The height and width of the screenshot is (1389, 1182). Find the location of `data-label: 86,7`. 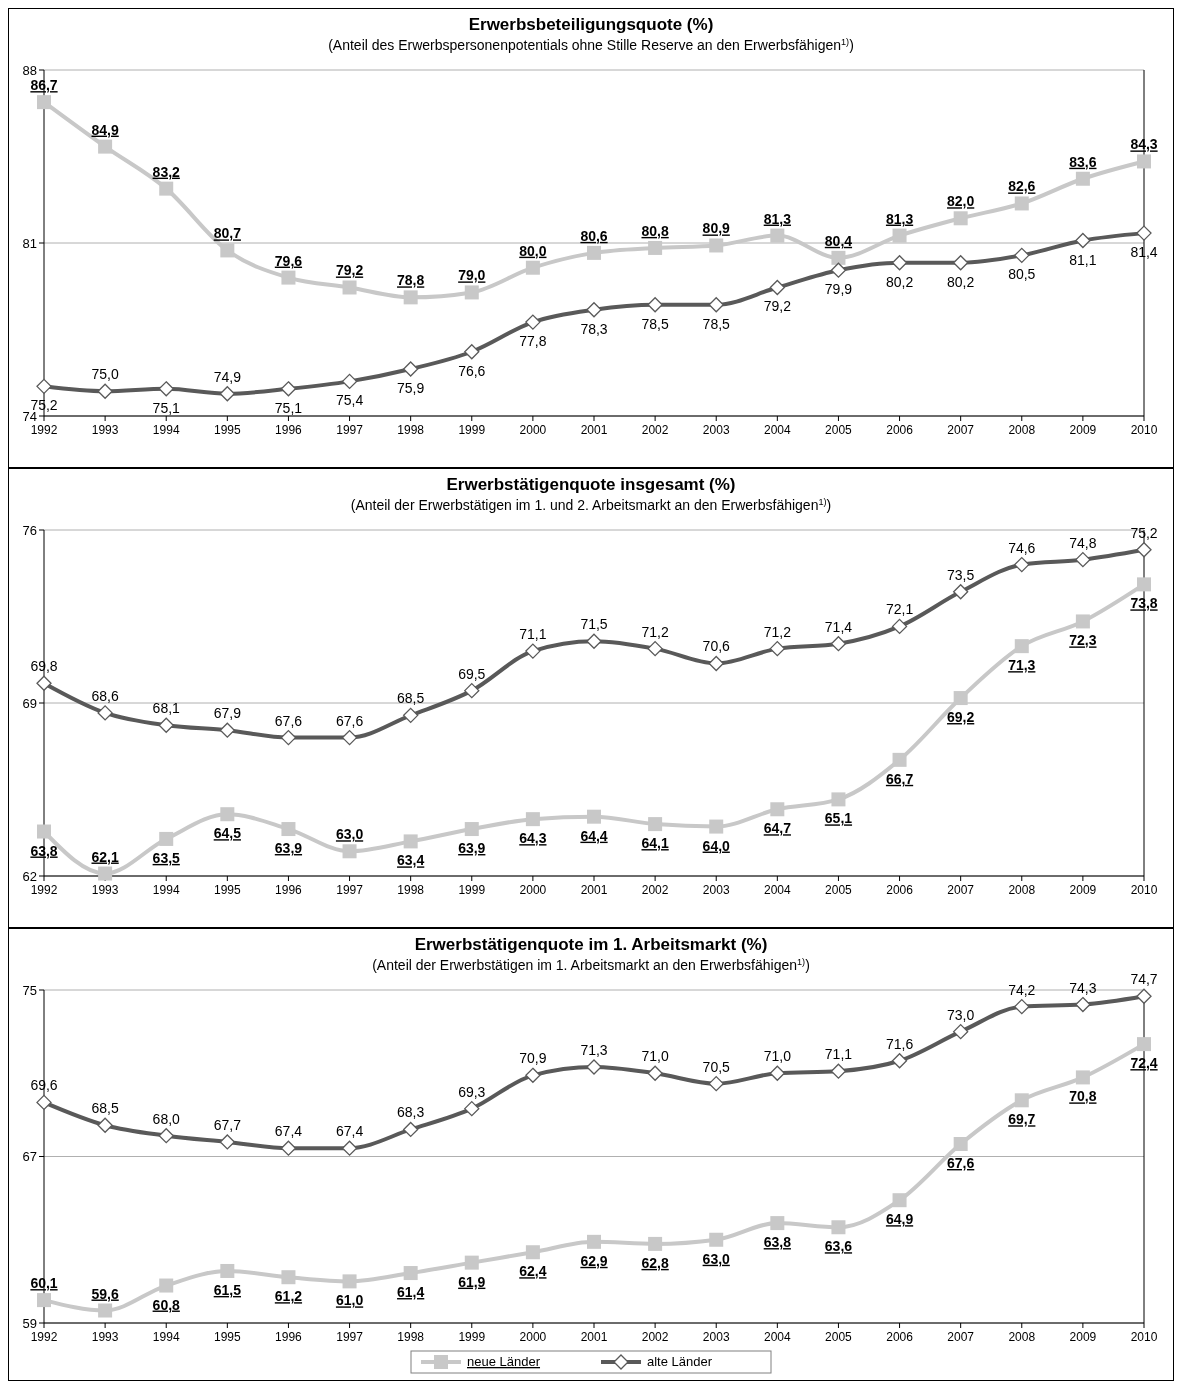

data-label: 86,7 is located at coordinates (44, 85).